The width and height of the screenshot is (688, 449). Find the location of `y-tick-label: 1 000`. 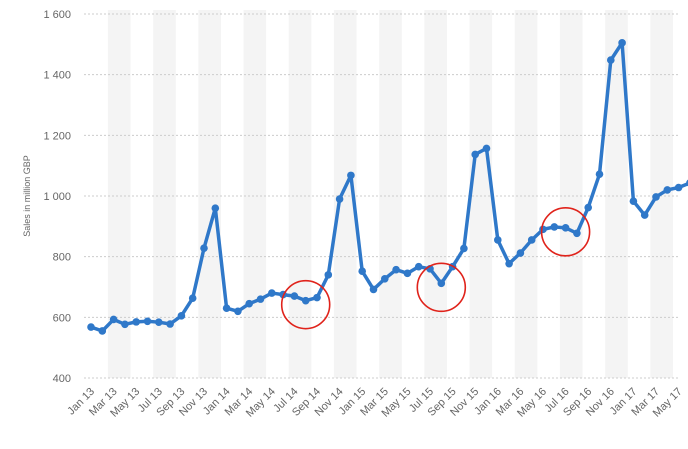

y-tick-label: 1 000 is located at coordinates (57, 197).